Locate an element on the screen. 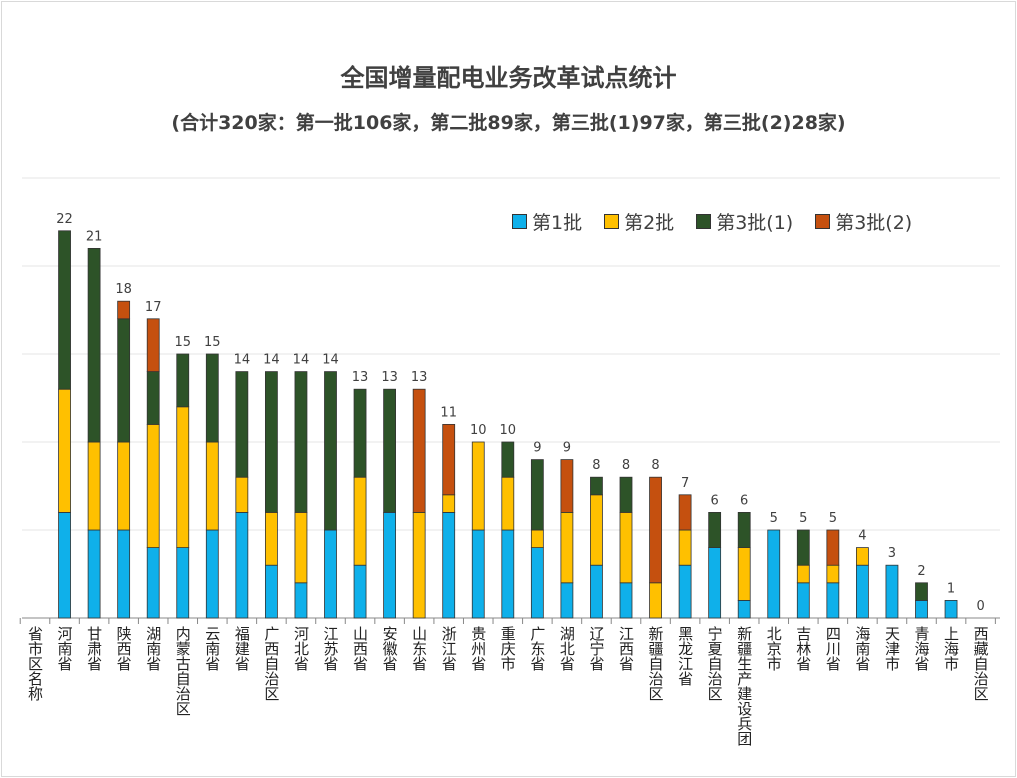 This screenshot has width=1017, height=778. data-label: 10 is located at coordinates (508, 430).